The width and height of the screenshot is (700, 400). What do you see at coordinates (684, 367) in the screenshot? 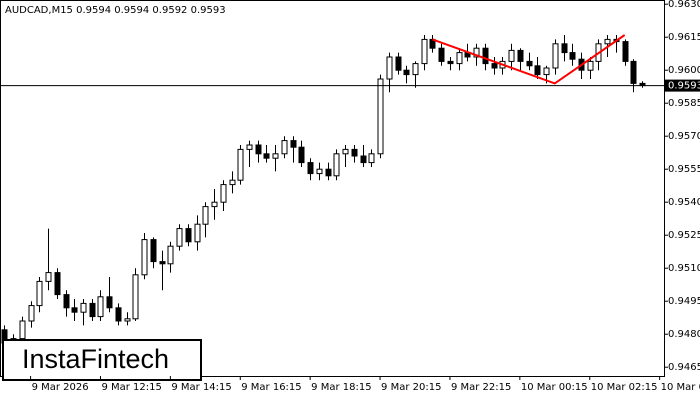
I see `y-tick-label: 0.9465` at bounding box center [684, 367].